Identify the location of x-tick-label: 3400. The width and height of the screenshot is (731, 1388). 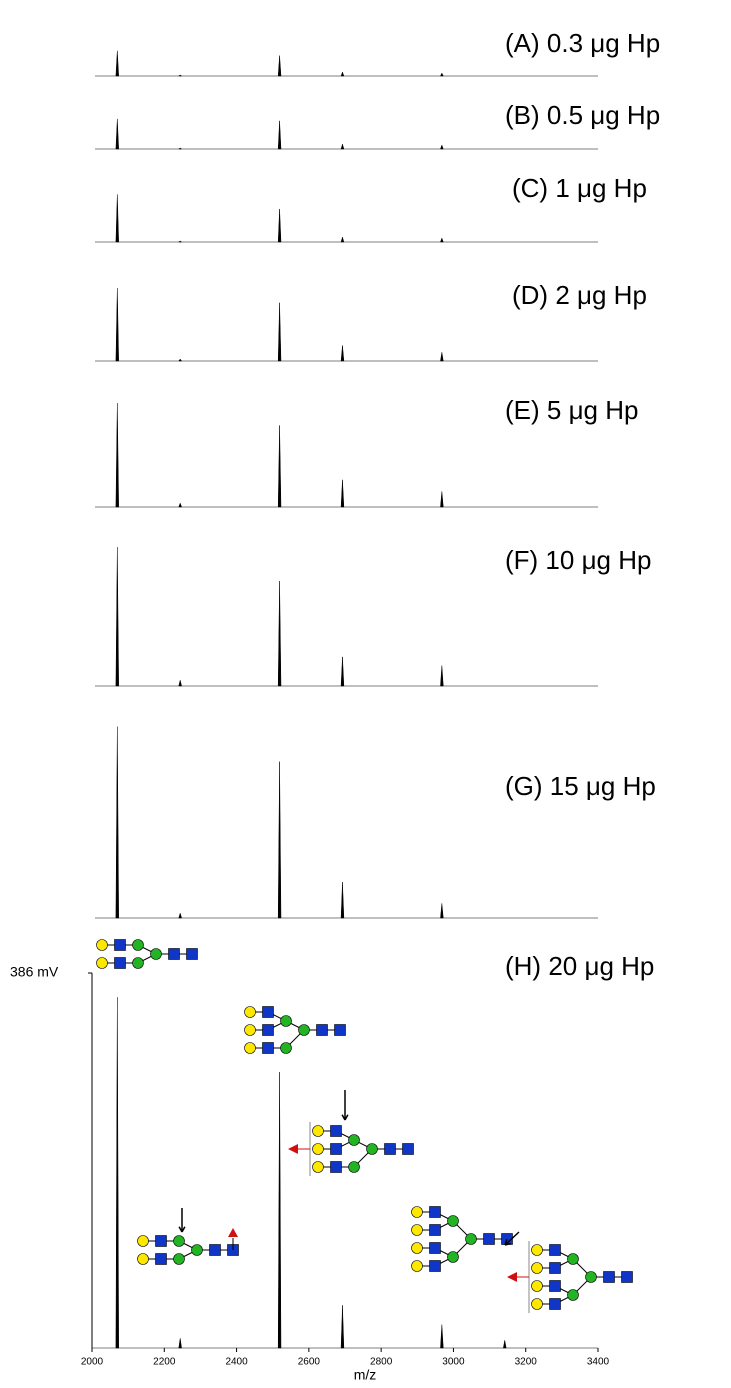
(598, 1362).